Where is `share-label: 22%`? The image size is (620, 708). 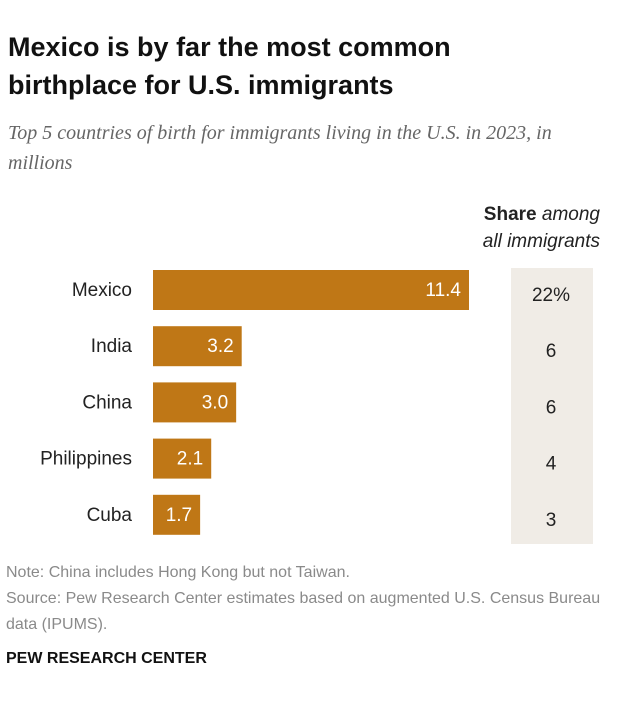
share-label: 22% is located at coordinates (551, 295).